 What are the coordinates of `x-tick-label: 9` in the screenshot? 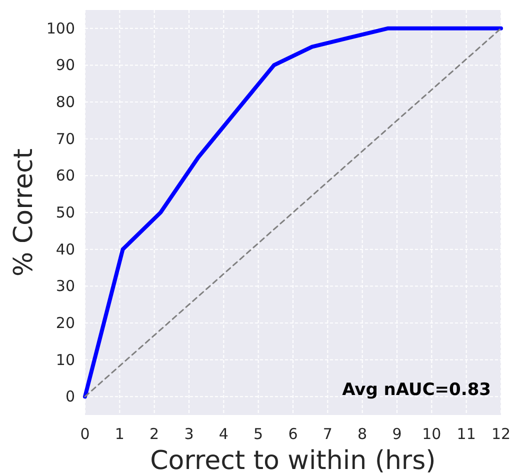 It's located at (397, 434).